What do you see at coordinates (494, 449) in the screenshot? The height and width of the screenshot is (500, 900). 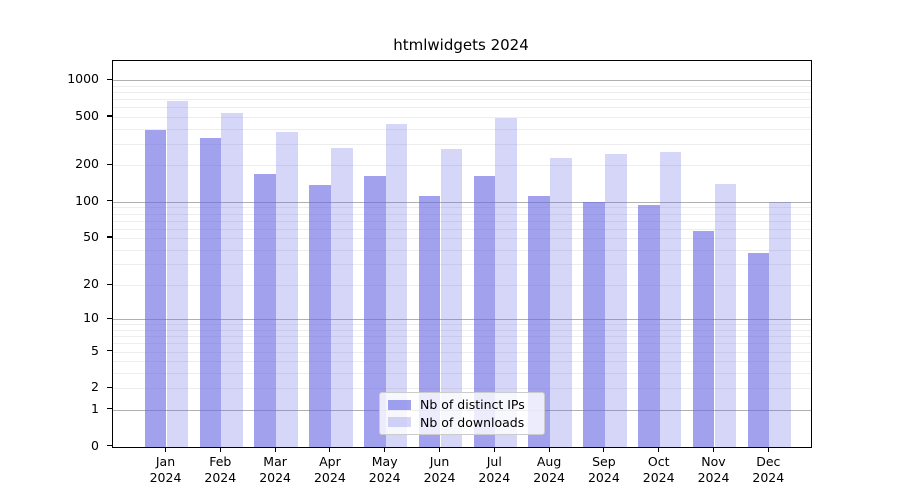 I see `x-tick-mark-jul` at bounding box center [494, 449].